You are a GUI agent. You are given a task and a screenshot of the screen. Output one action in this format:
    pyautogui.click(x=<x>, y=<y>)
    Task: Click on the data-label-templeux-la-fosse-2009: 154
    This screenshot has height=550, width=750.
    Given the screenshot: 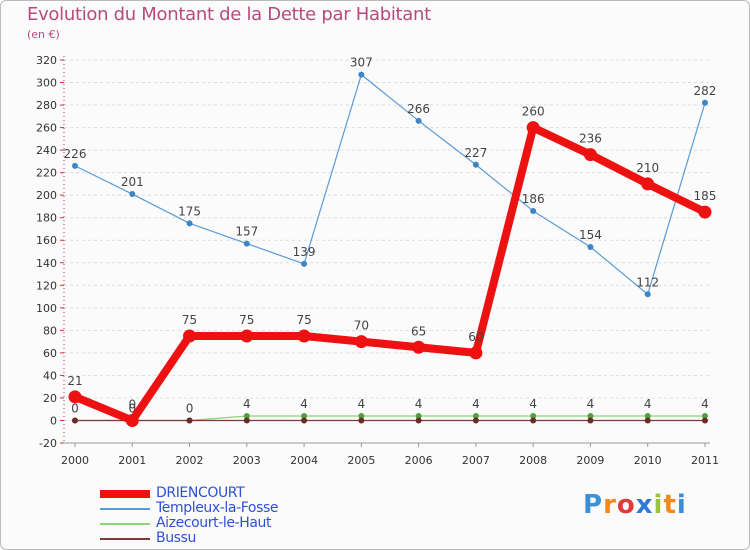 What is the action you would take?
    pyautogui.click(x=590, y=235)
    